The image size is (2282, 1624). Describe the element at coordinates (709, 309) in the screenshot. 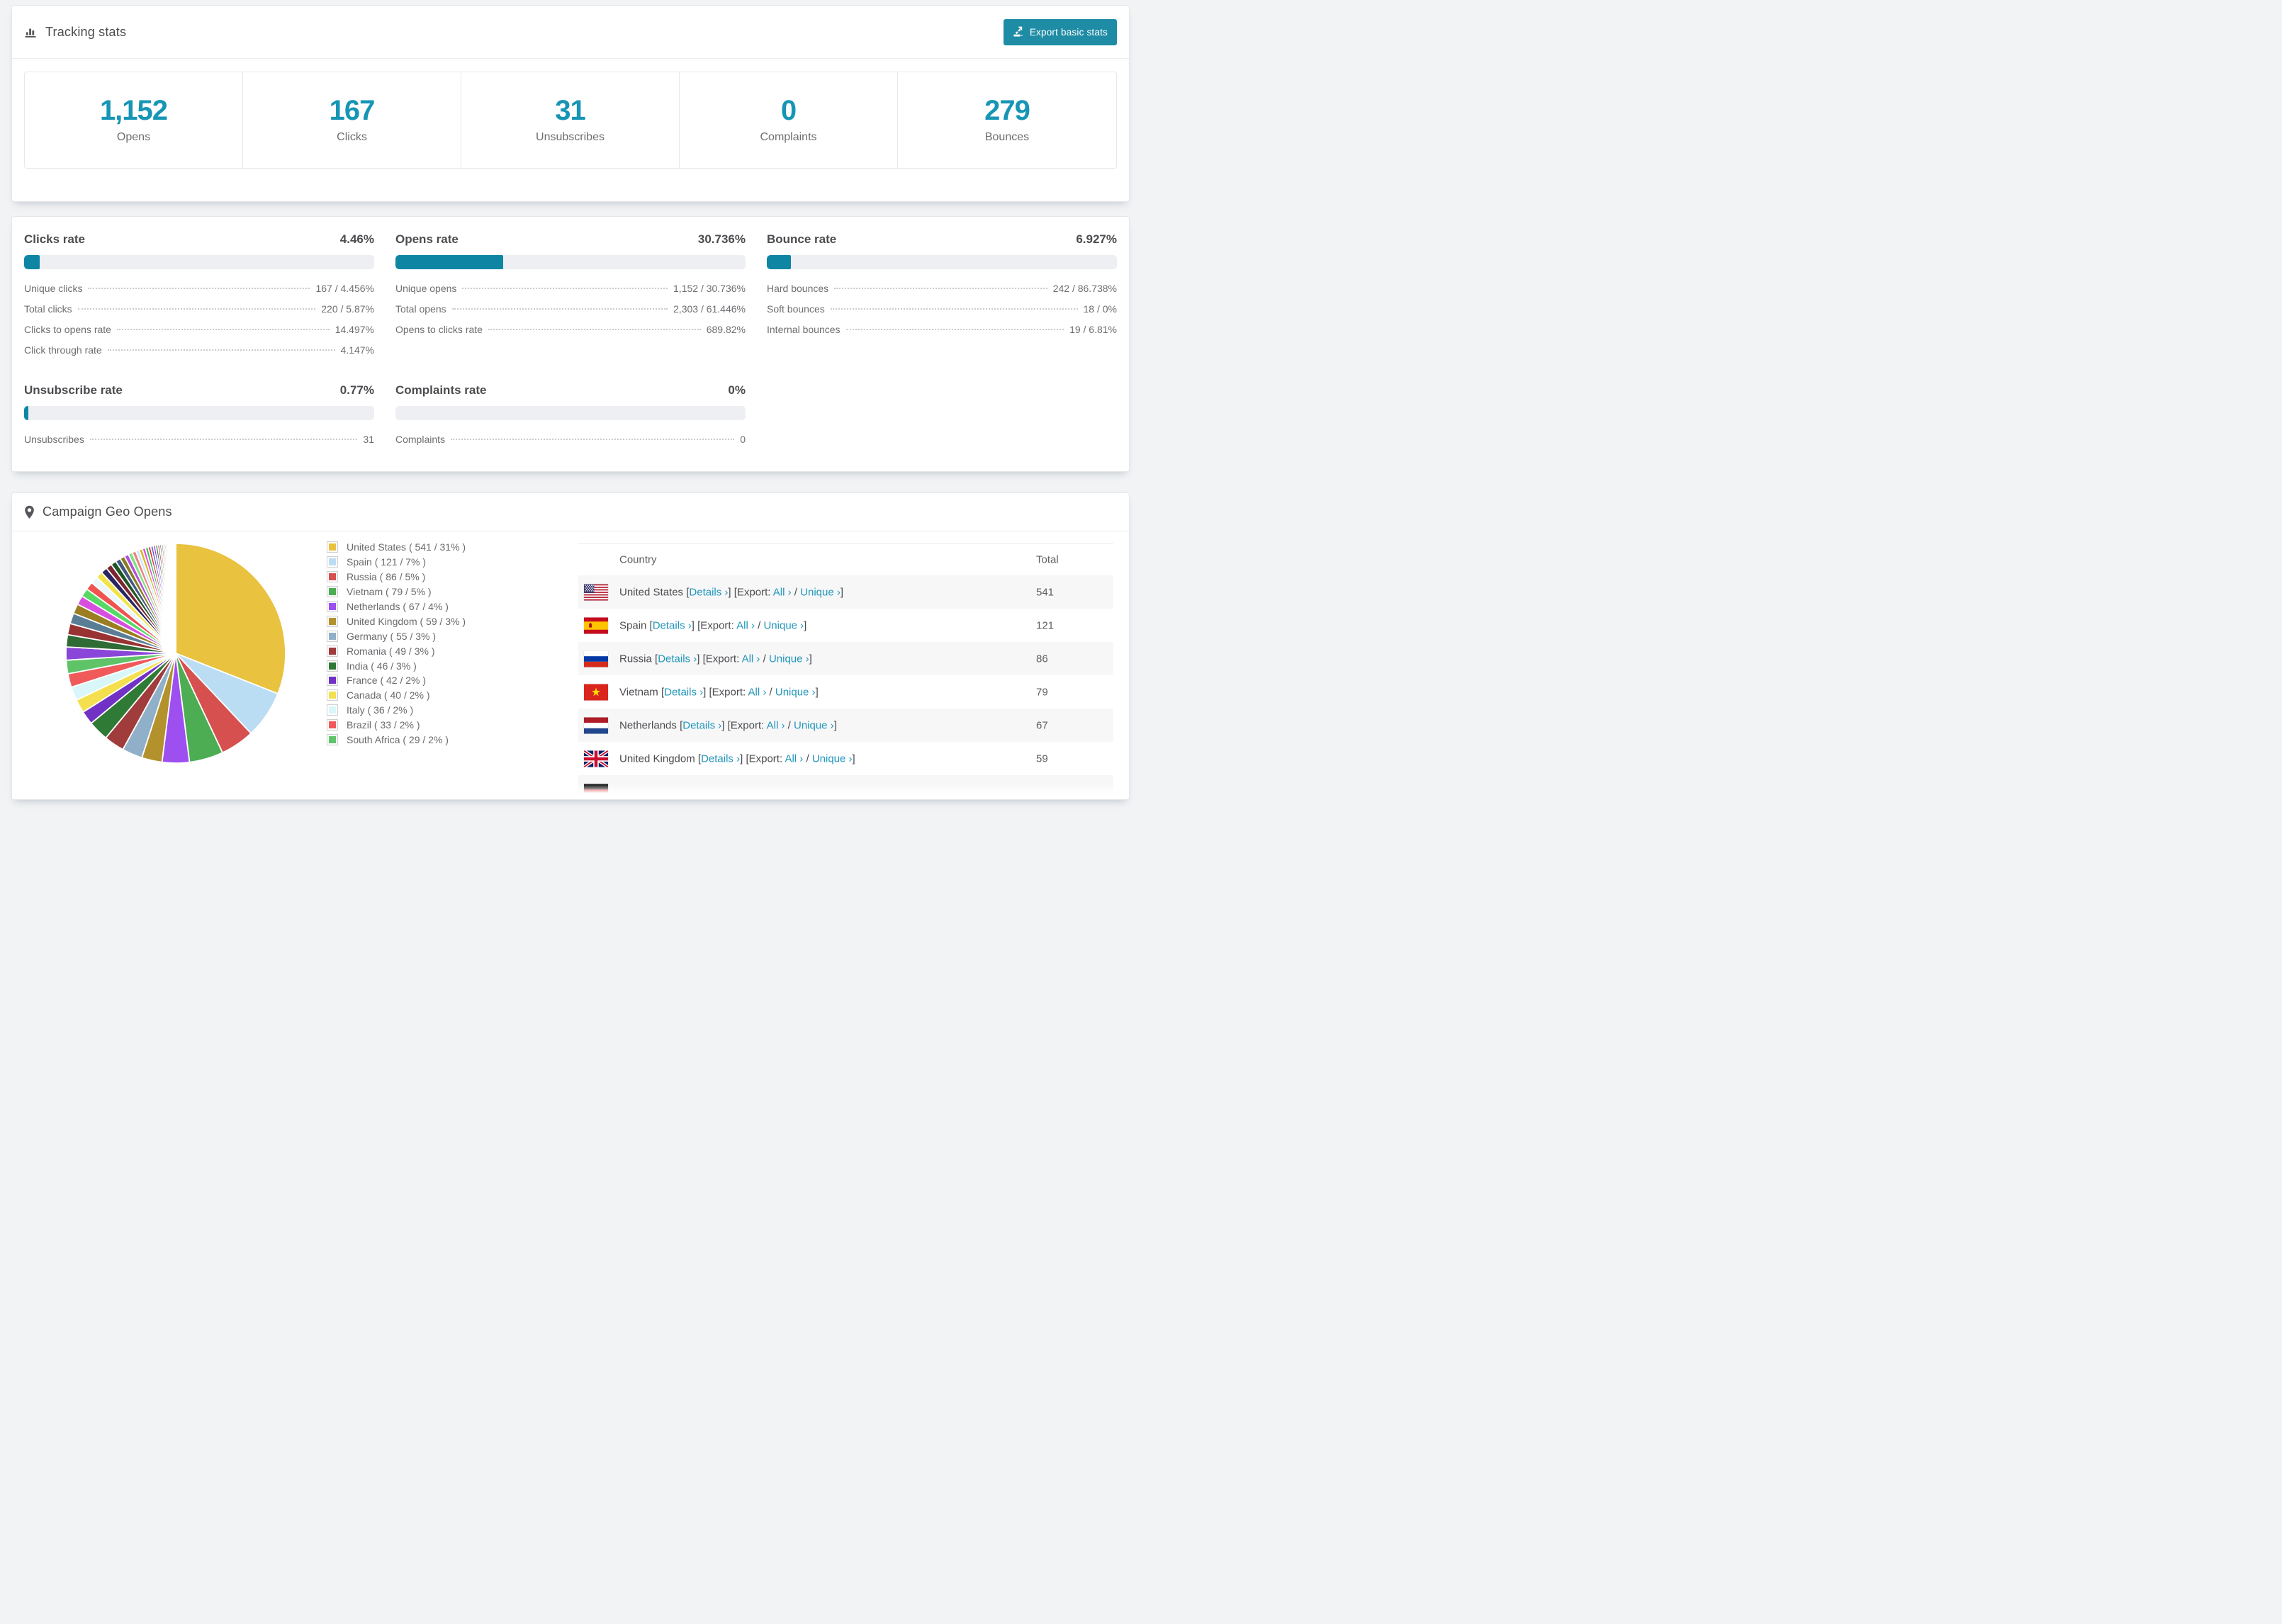

I see `rate-row-value: 2,303 / 61.446%` at that location.